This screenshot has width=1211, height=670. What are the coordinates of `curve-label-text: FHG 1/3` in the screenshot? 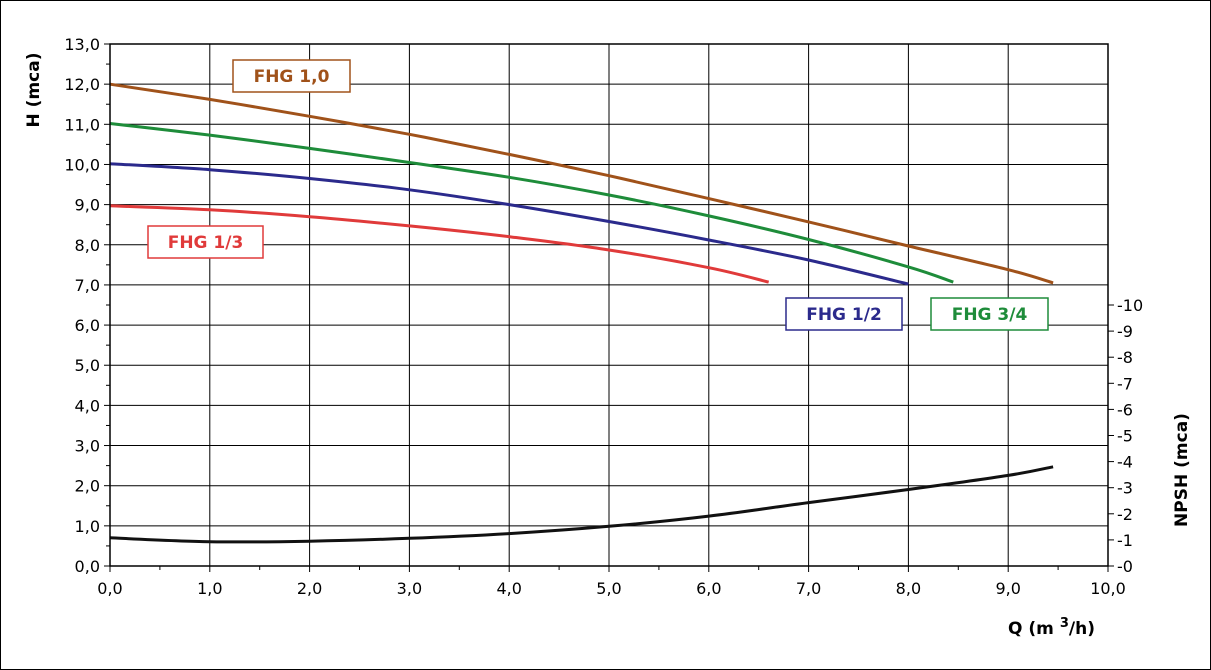 It's located at (206, 243).